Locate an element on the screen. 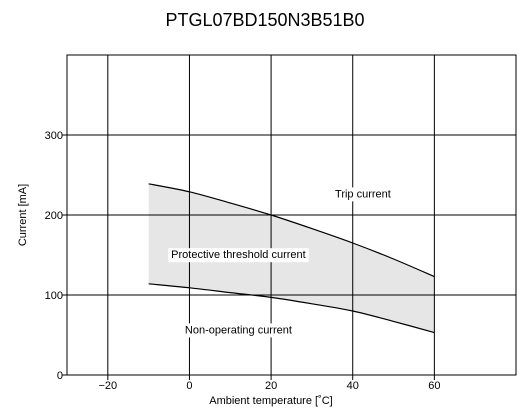  y-tick-label: 300 is located at coordinates (54, 136).